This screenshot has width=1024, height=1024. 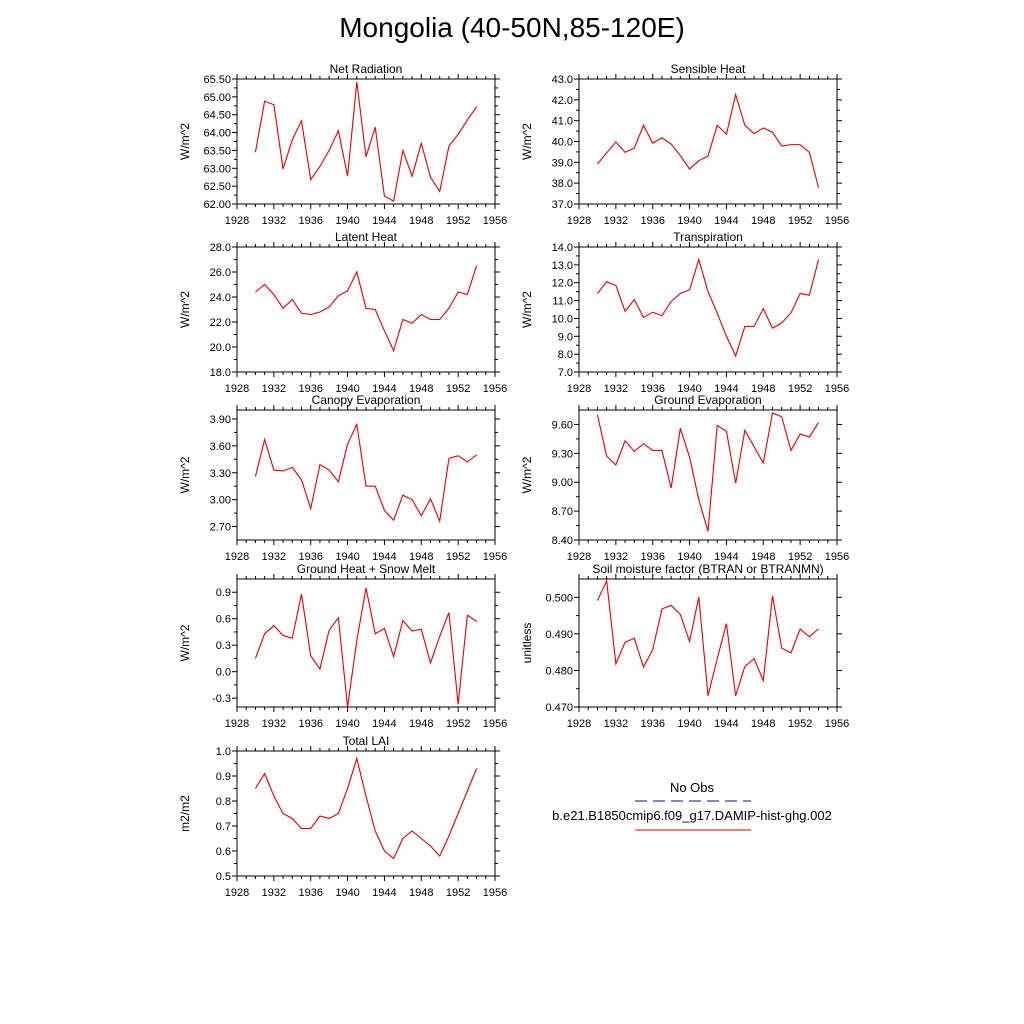 What do you see at coordinates (221, 699) in the screenshot?
I see `y-tick-label: -0.3` at bounding box center [221, 699].